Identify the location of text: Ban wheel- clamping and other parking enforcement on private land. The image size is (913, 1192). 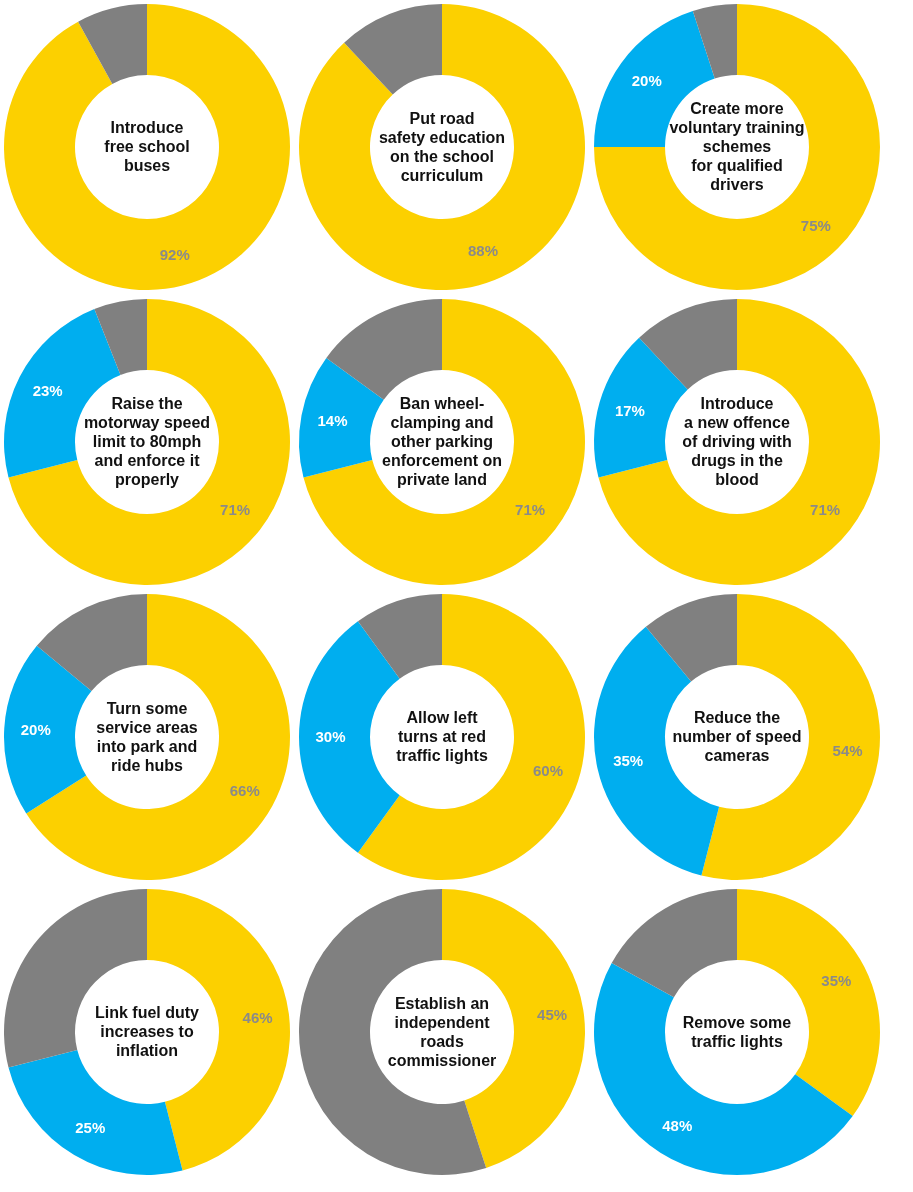
(442, 441).